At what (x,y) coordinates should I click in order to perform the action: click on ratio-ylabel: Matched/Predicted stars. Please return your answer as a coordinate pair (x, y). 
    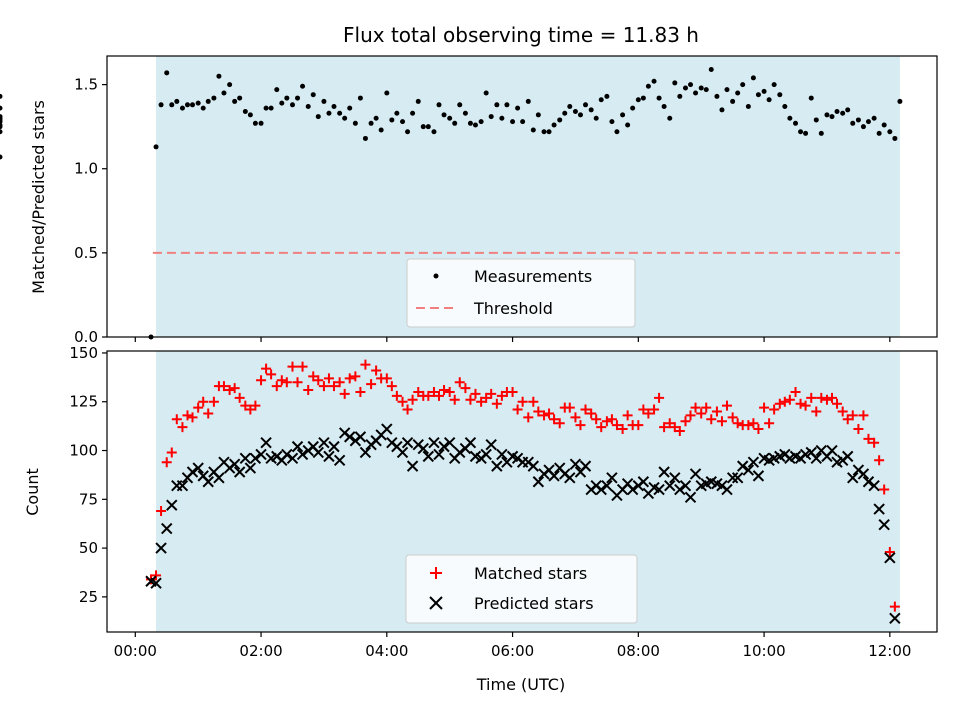
    Looking at the image, I should click on (38, 197).